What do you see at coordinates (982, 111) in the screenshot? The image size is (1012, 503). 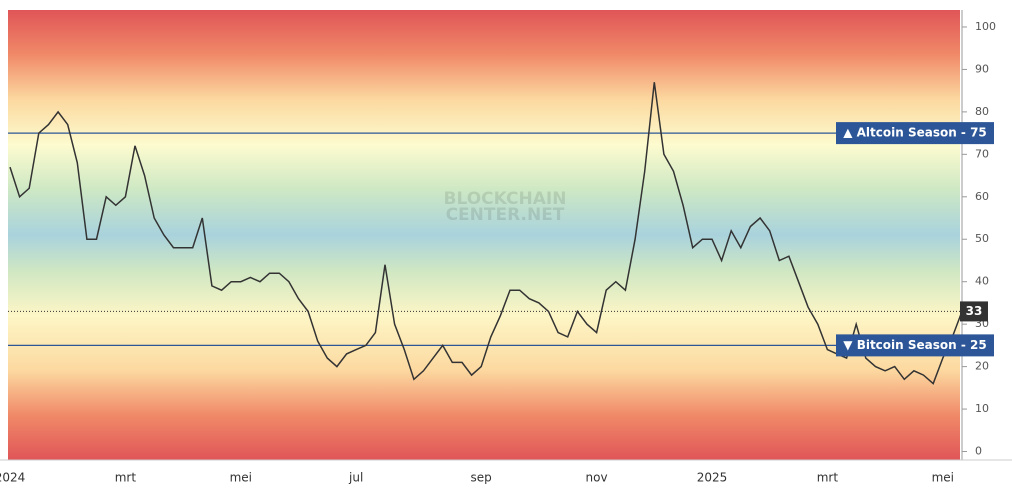 I see `y-tick-label: 80` at bounding box center [982, 111].